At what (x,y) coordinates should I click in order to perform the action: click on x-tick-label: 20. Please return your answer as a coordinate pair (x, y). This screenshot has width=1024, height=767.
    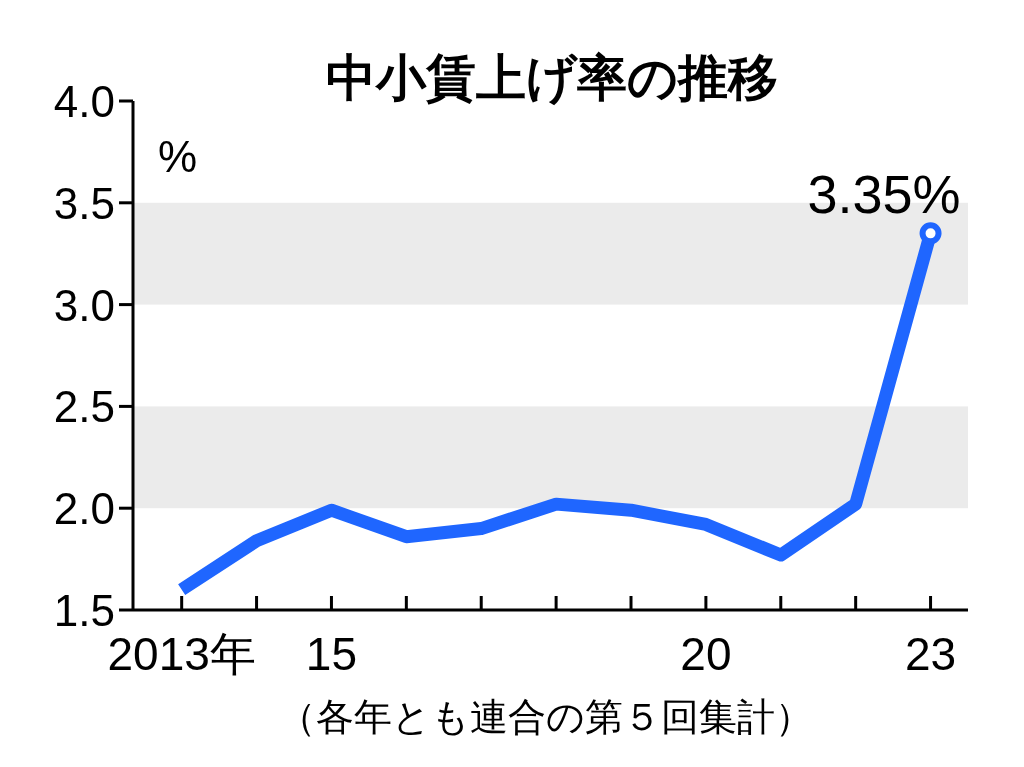
    Looking at the image, I should click on (706, 654).